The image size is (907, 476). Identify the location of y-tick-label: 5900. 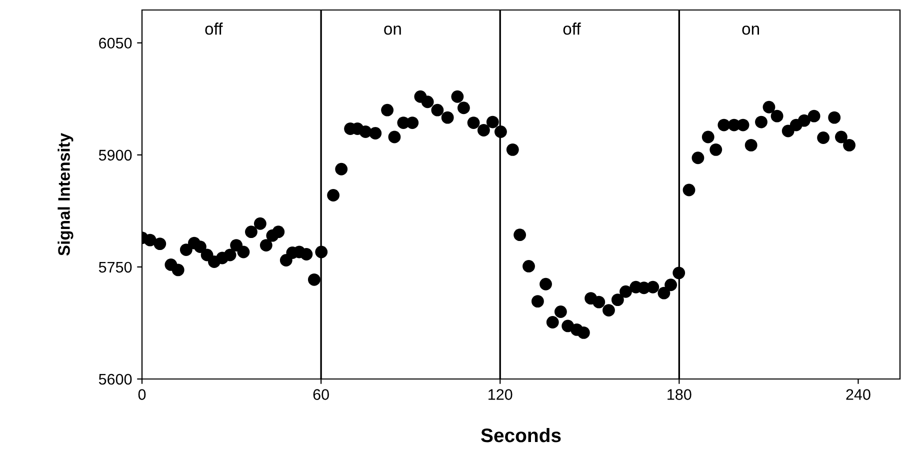
(115, 155).